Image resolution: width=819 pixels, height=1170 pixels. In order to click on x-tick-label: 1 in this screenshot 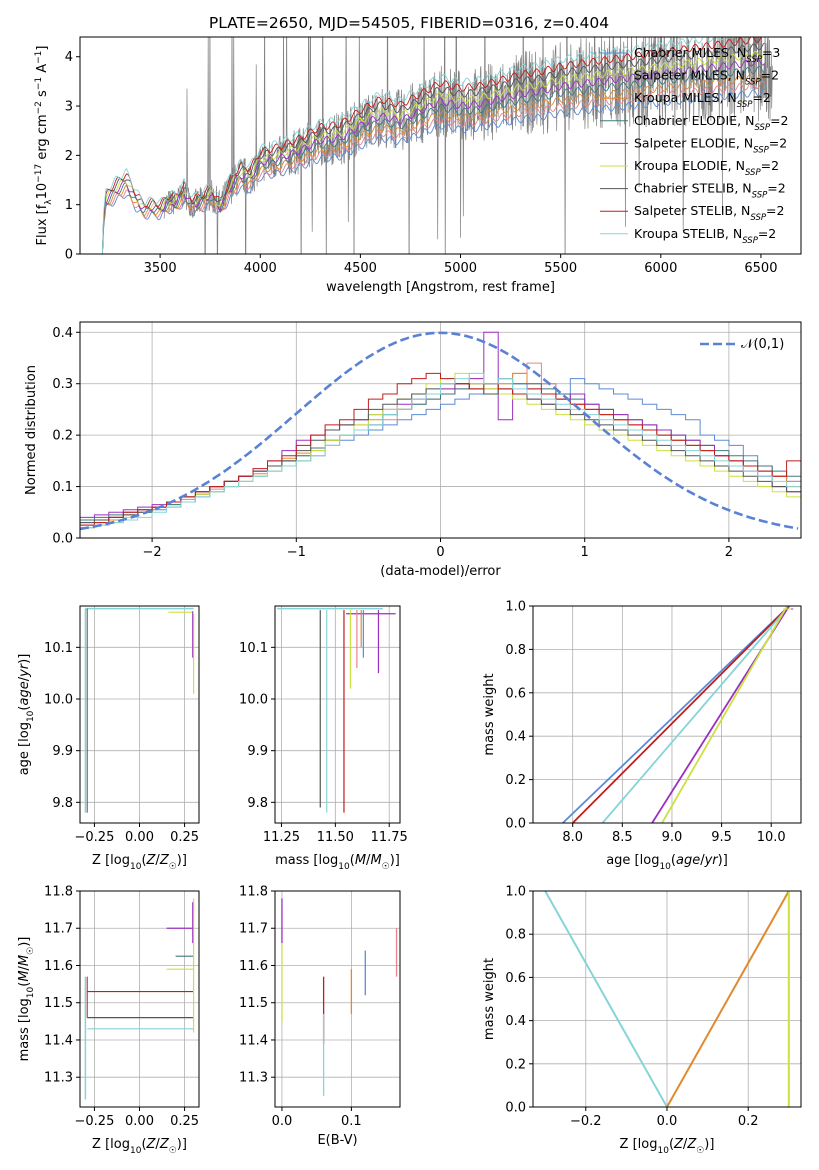, I will do `click(585, 552)`.